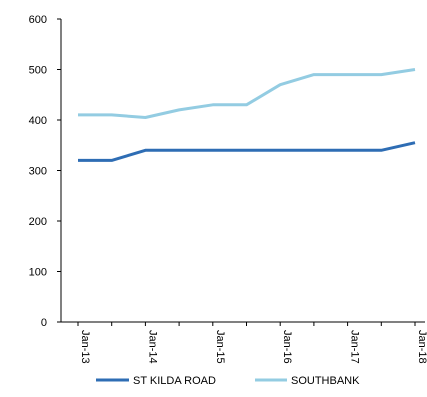 This screenshot has height=397, width=427. What do you see at coordinates (247, 93) in the screenshot?
I see `series-line-southbank` at bounding box center [247, 93].